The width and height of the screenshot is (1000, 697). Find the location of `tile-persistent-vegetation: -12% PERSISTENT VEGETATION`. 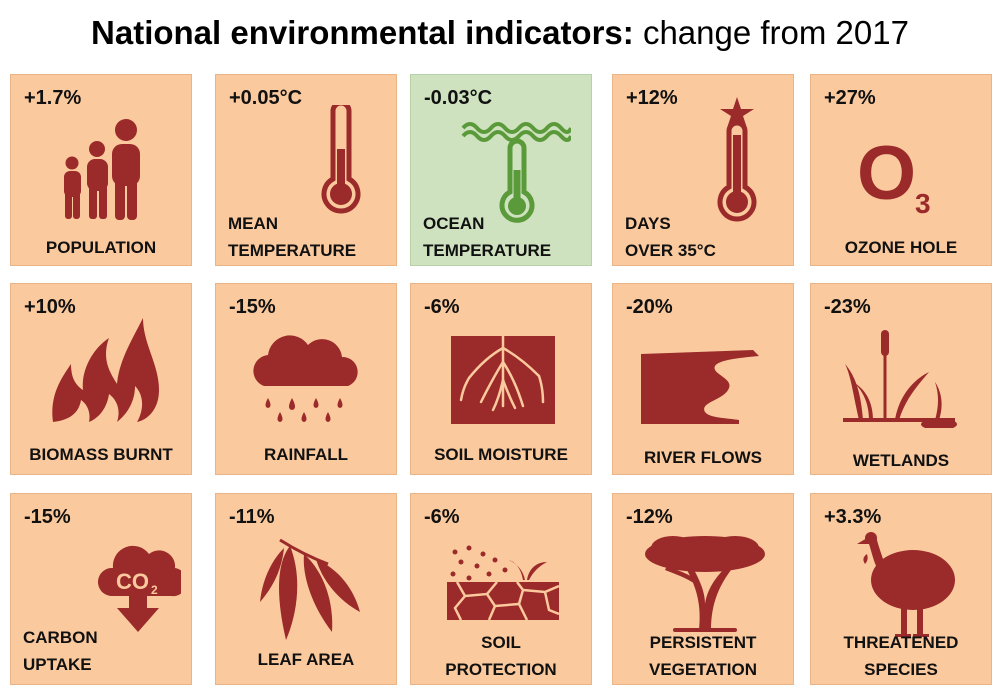

tile-persistent-vegetation: -12% PERSISTENT VEGETATION is located at coordinates (703, 589).